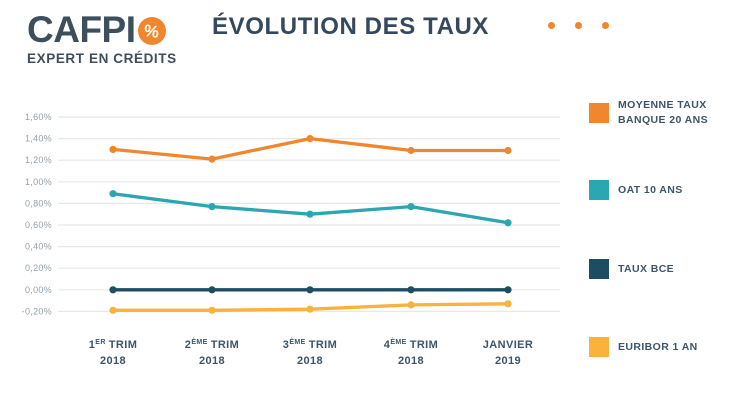 The height and width of the screenshot is (420, 730). Describe the element at coordinates (508, 345) in the screenshot. I see `x-tick-label: JANVIER` at that location.